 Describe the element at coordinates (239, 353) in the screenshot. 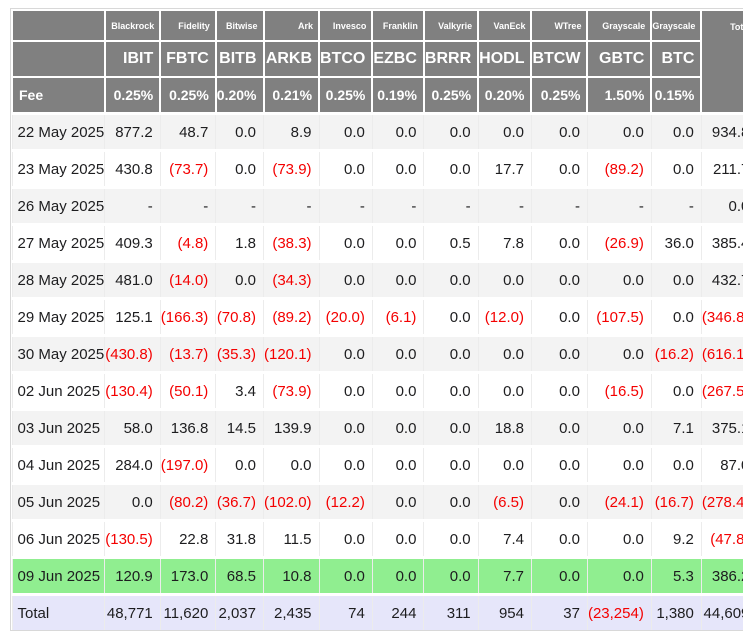

I see `value-cell: (35.3)` at that location.